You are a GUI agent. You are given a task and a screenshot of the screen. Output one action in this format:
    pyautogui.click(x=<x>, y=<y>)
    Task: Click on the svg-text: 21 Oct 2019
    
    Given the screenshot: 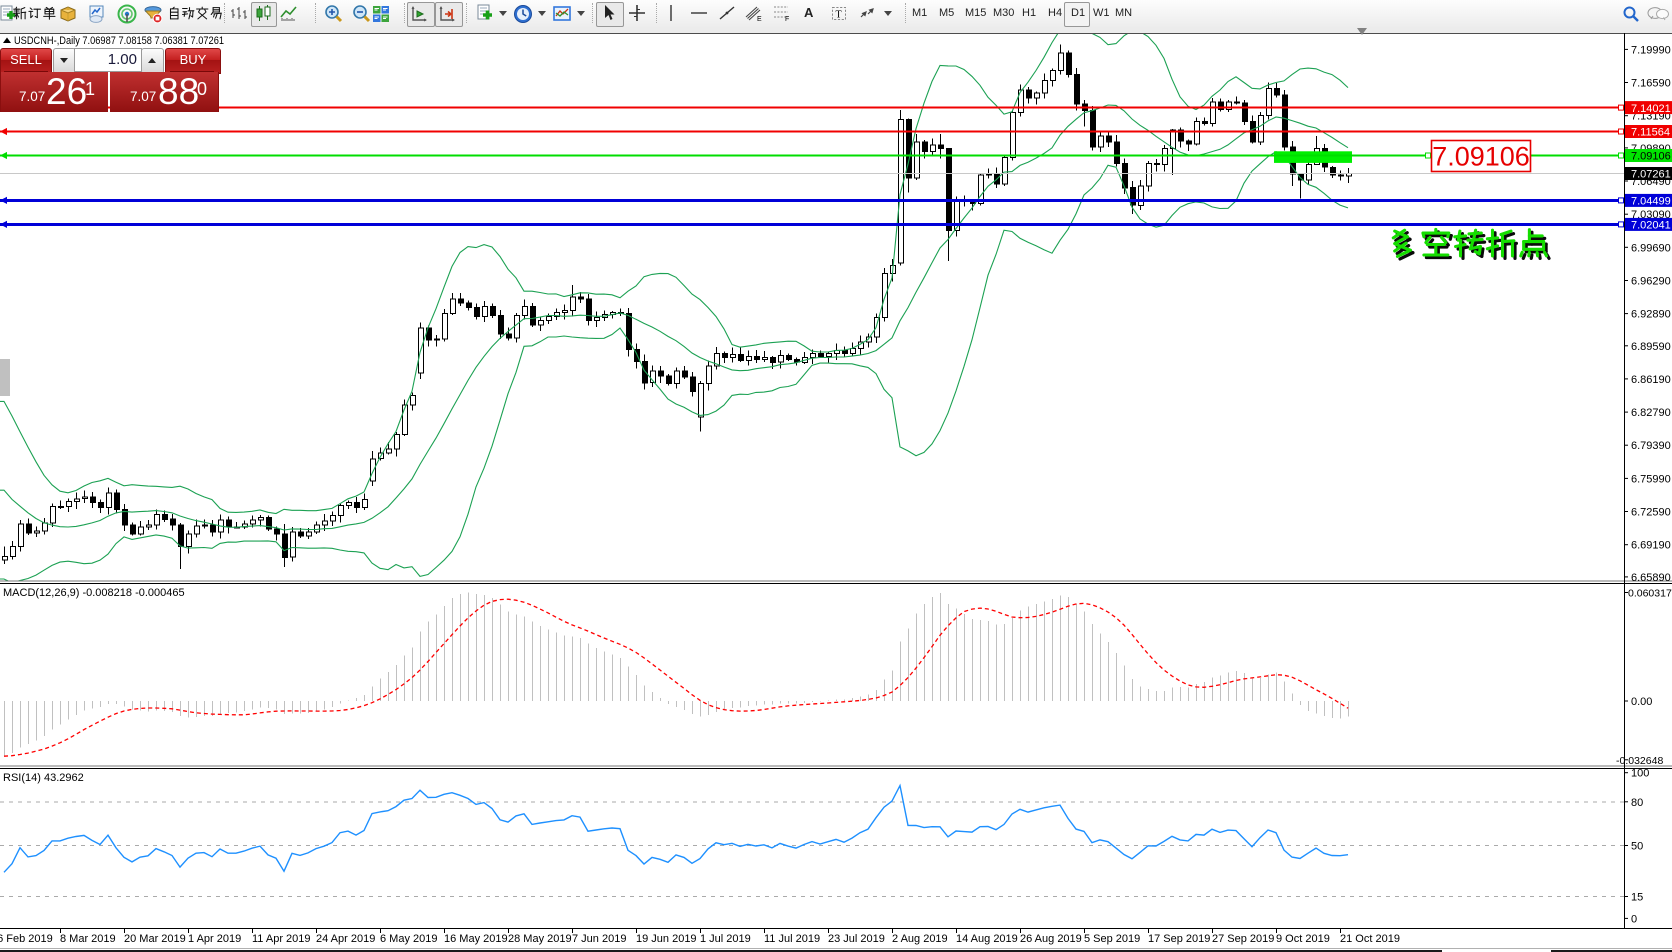 What is the action you would take?
    pyautogui.click(x=1370, y=939)
    